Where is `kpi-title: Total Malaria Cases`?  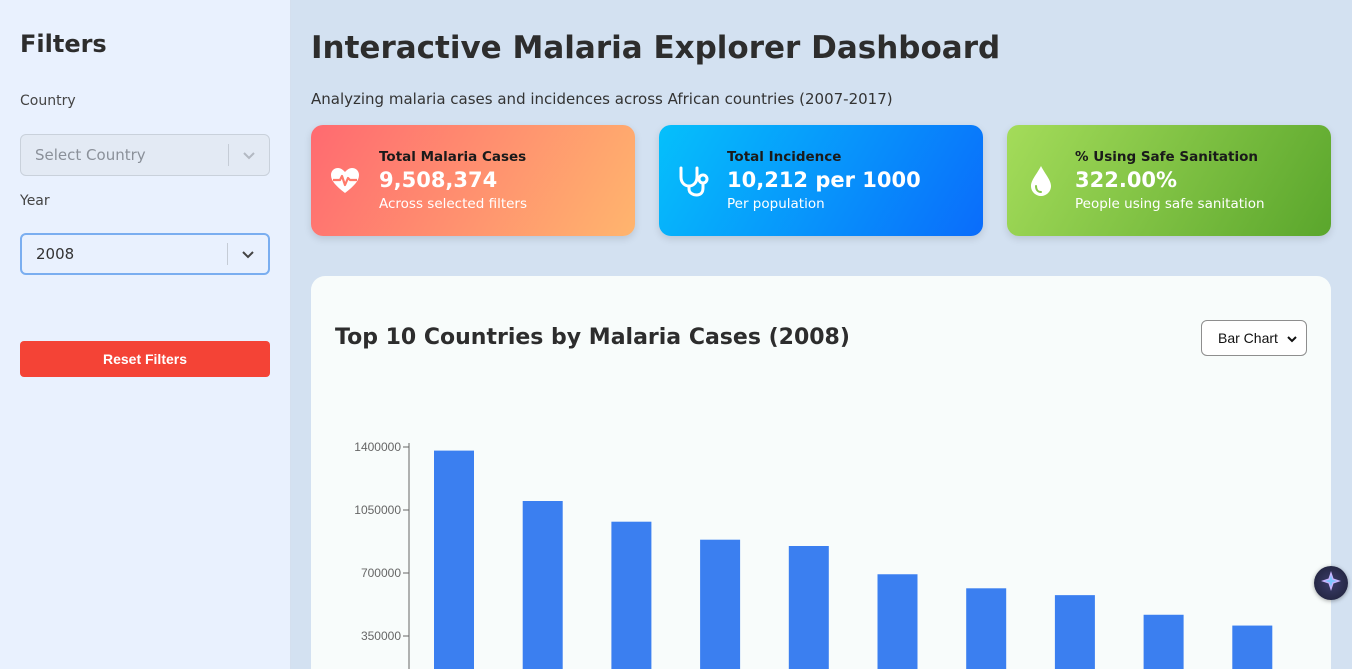
kpi-title: Total Malaria Cases is located at coordinates (453, 157).